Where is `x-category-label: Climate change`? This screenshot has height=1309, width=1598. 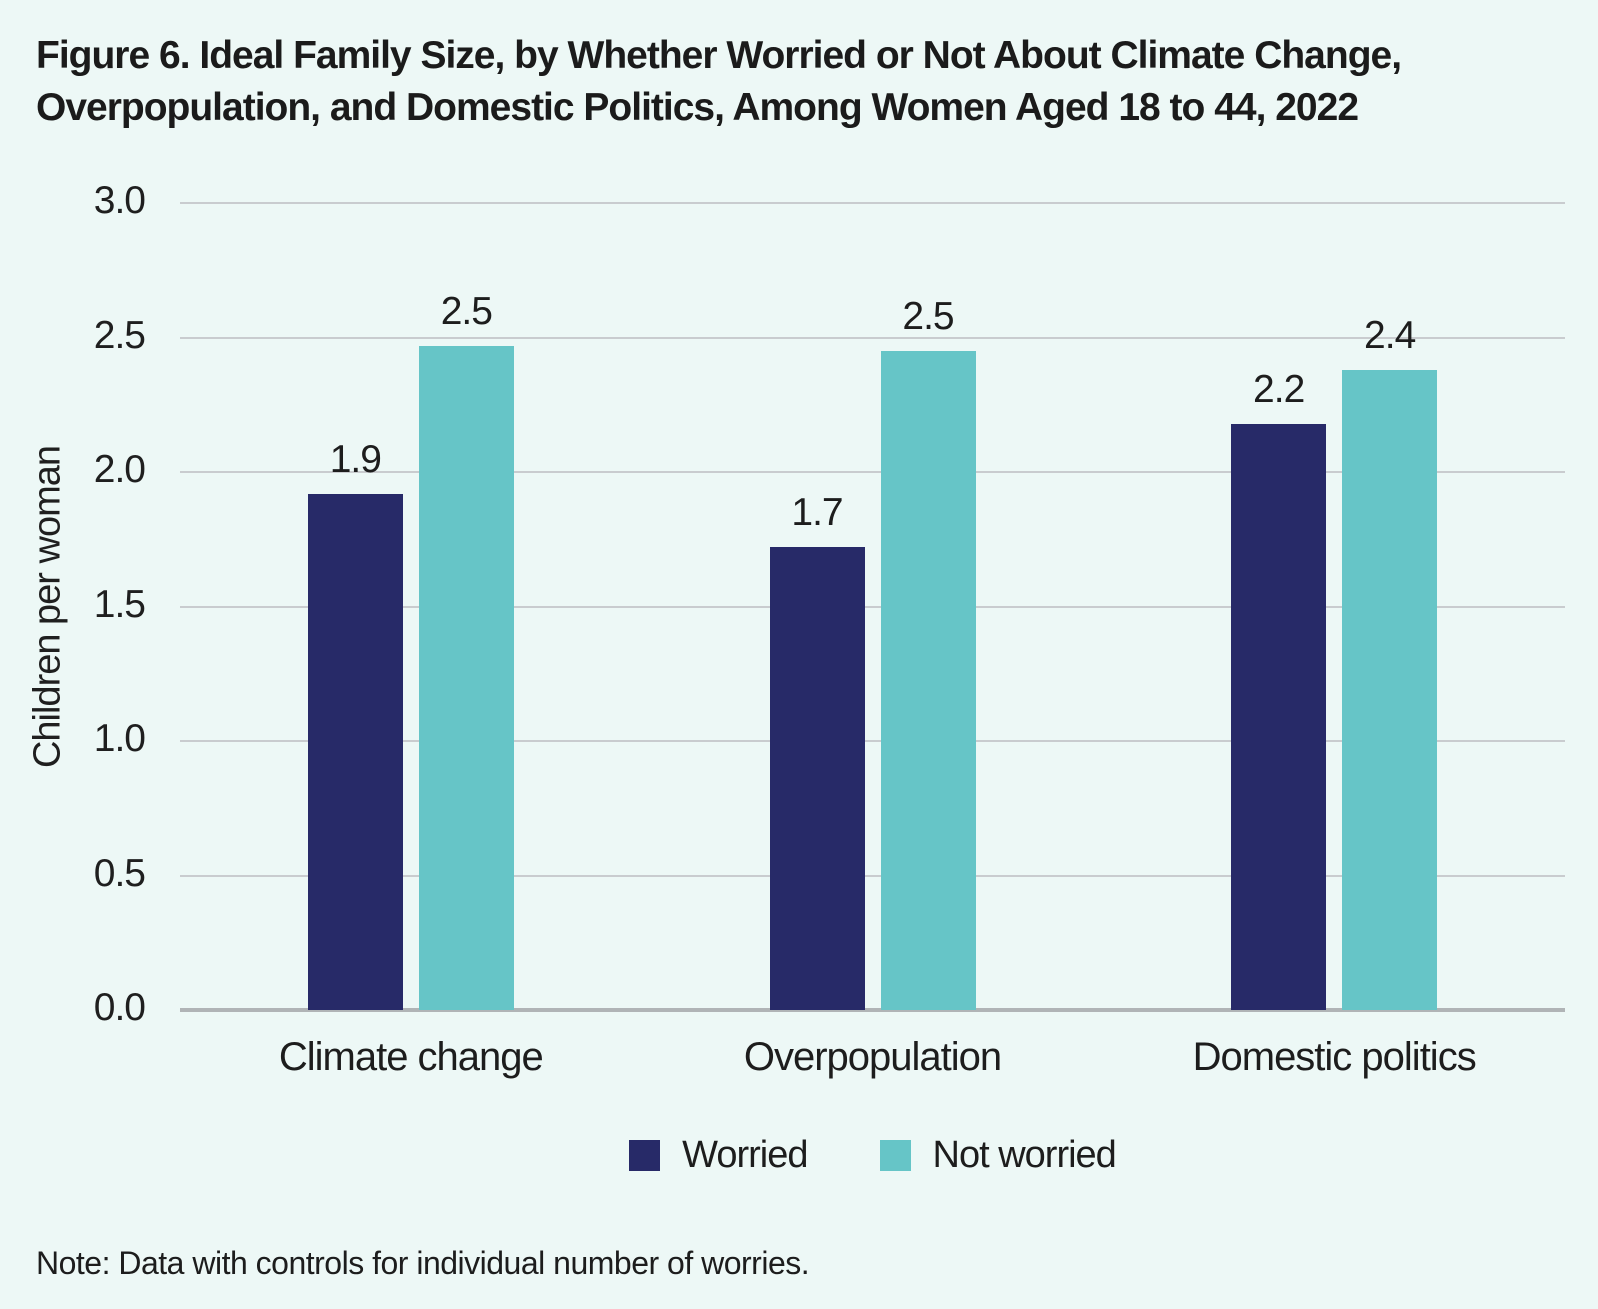 x-category-label: Climate change is located at coordinates (411, 1057).